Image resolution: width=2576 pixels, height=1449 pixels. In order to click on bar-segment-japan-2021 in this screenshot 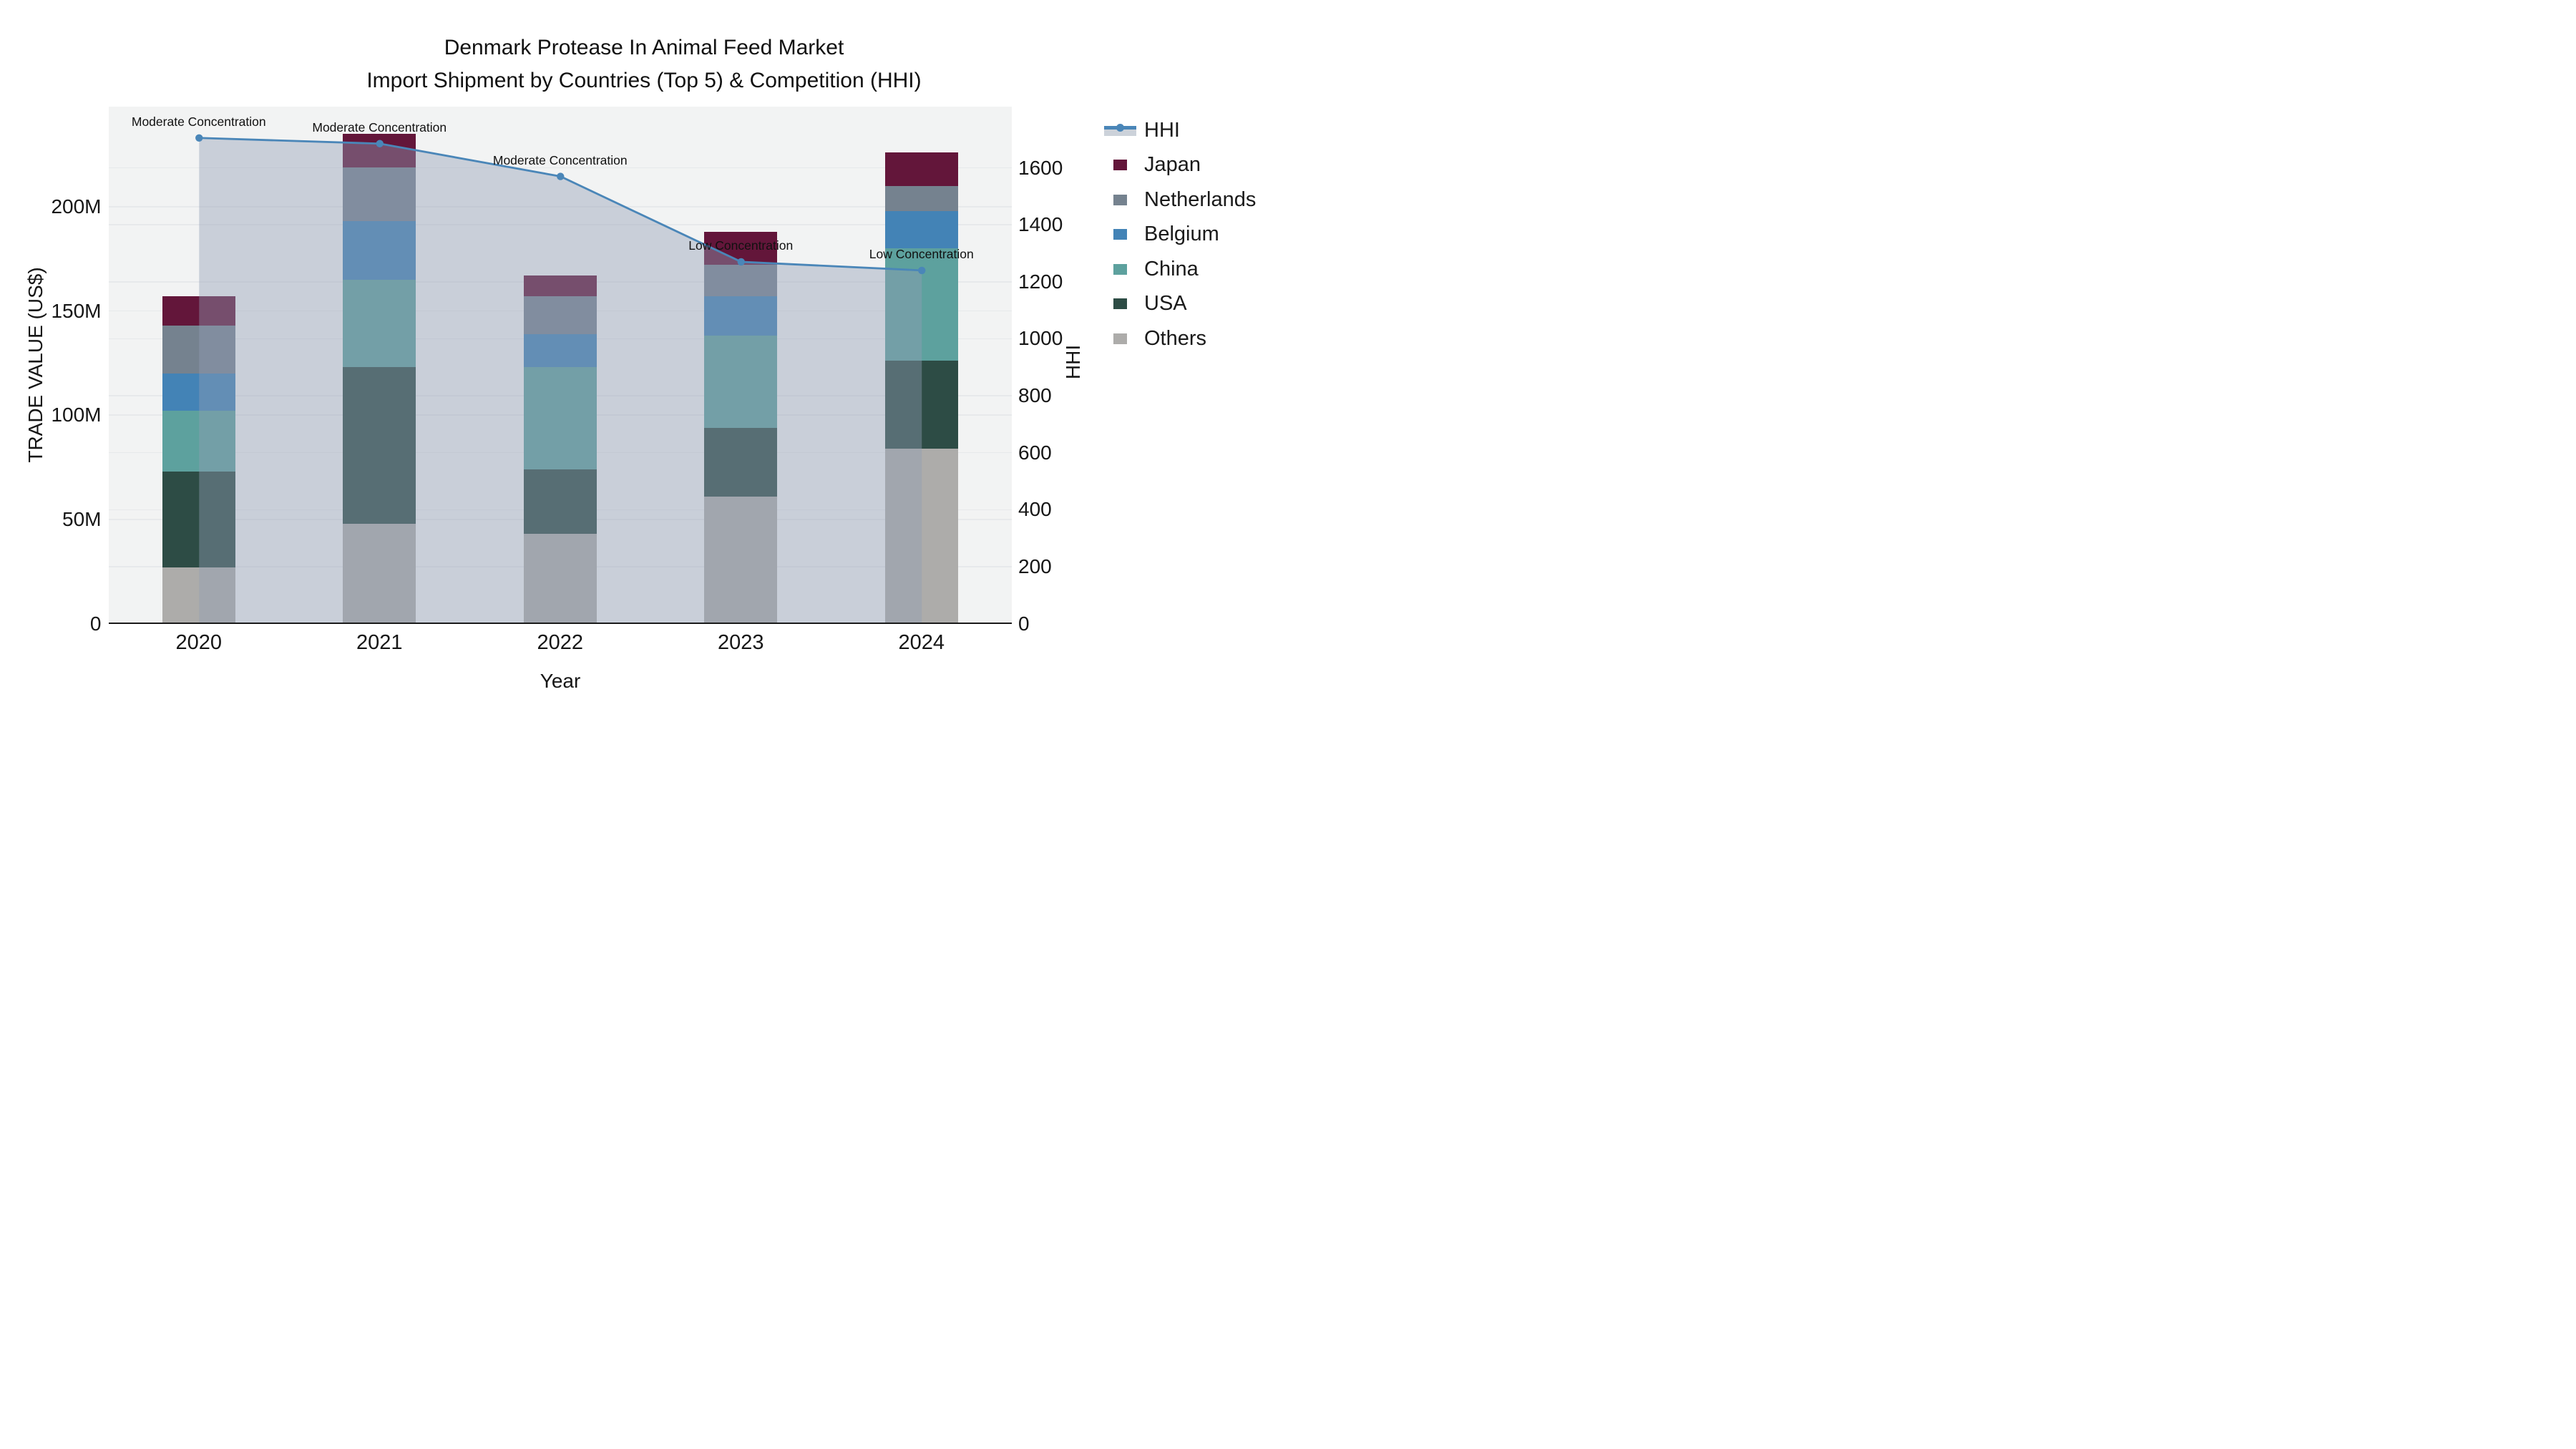, I will do `click(379, 150)`.